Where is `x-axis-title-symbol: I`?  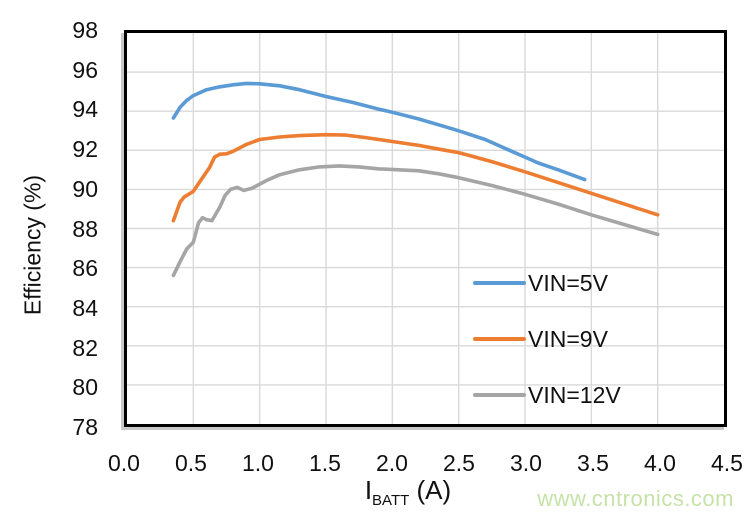 x-axis-title-symbol: I is located at coordinates (368, 490).